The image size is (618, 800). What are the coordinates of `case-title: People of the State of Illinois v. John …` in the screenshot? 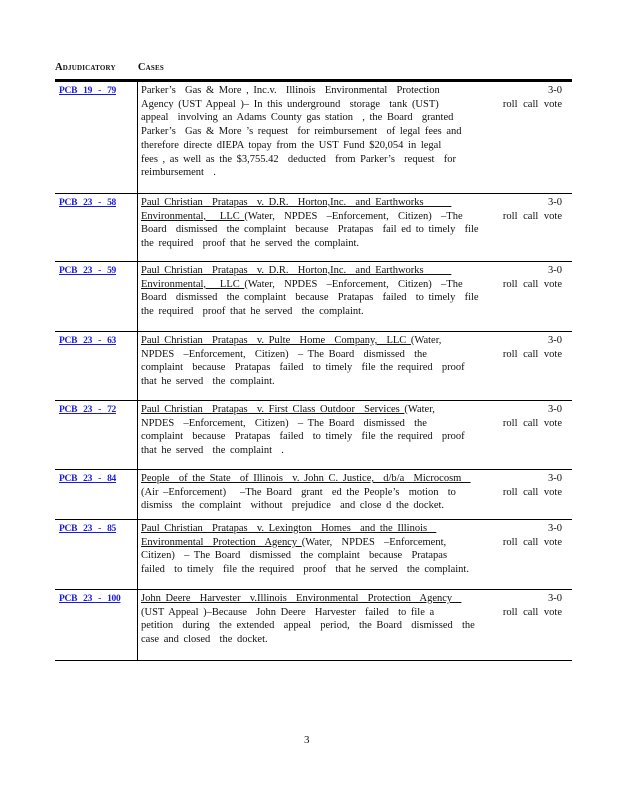 It's located at (306, 478).